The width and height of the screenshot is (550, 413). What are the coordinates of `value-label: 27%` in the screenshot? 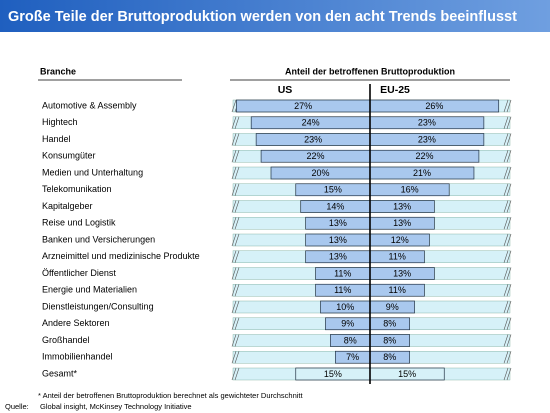 It's located at (303, 106).